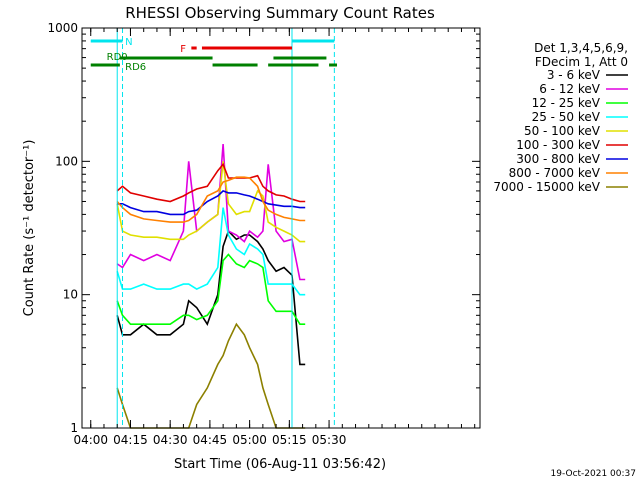  Describe the element at coordinates (574, 75) in the screenshot. I see `legend-label-3-6-kev: 3 - 6 keV` at that location.